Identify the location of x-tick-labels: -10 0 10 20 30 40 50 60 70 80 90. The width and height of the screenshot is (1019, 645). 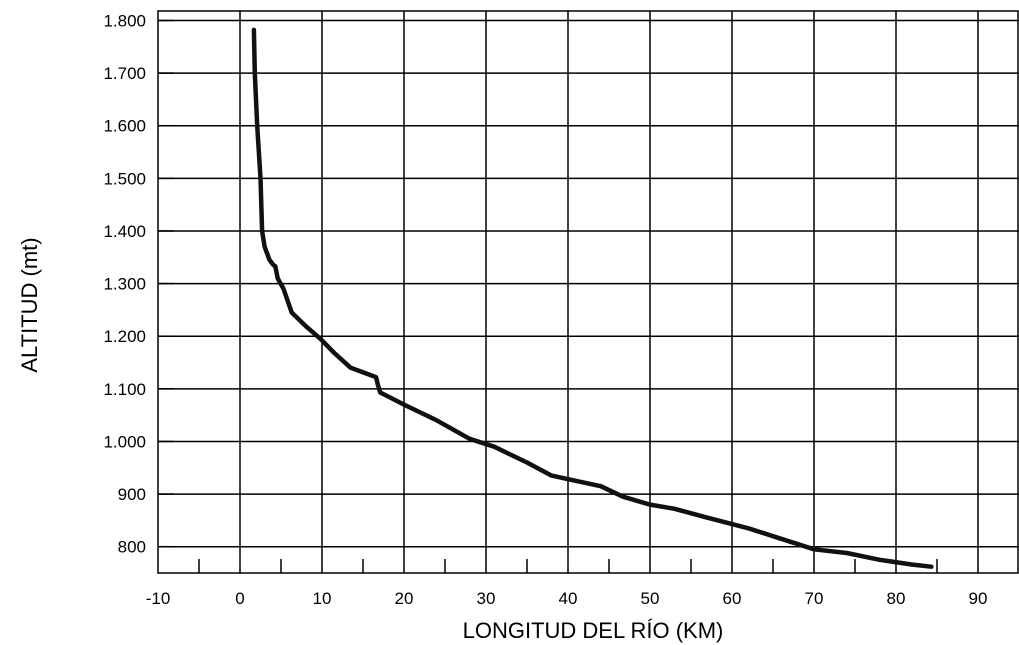
(567, 598).